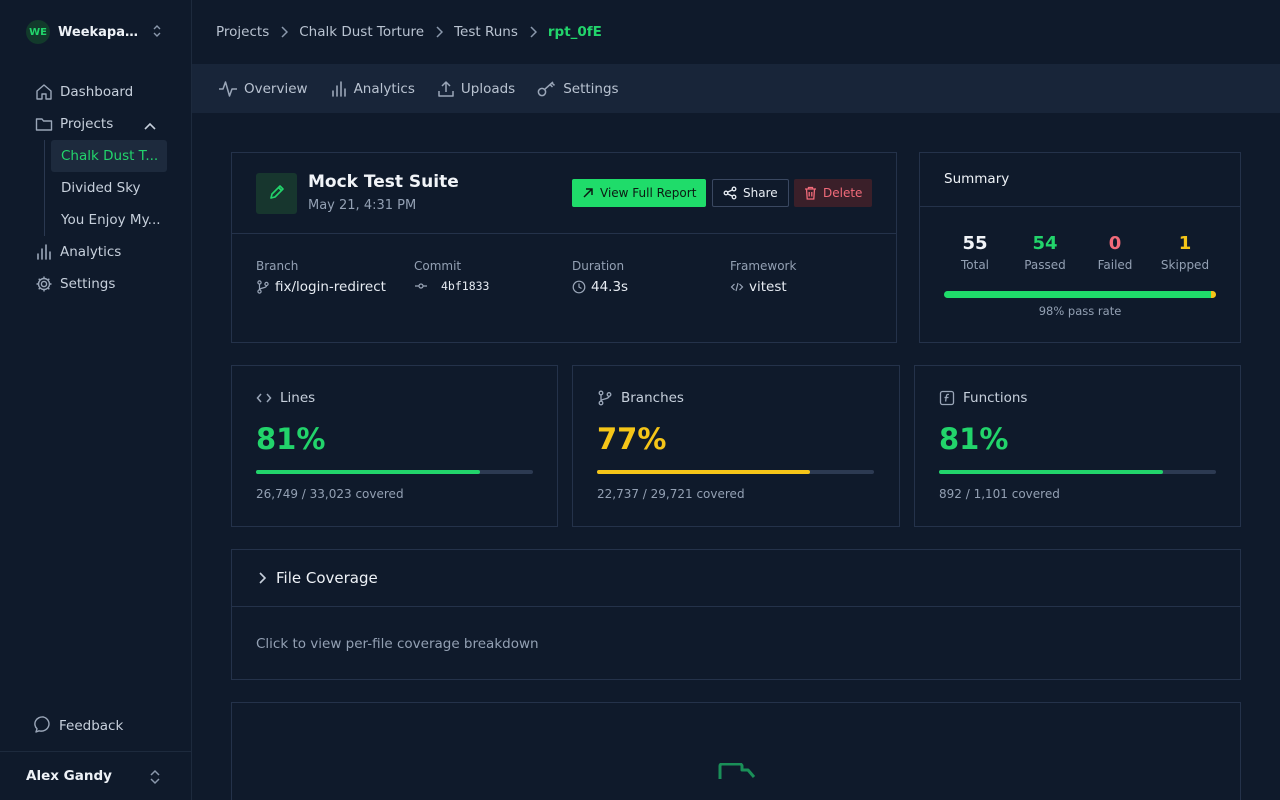  Describe the element at coordinates (276, 193) in the screenshot. I see `suite-icon-tile` at that location.